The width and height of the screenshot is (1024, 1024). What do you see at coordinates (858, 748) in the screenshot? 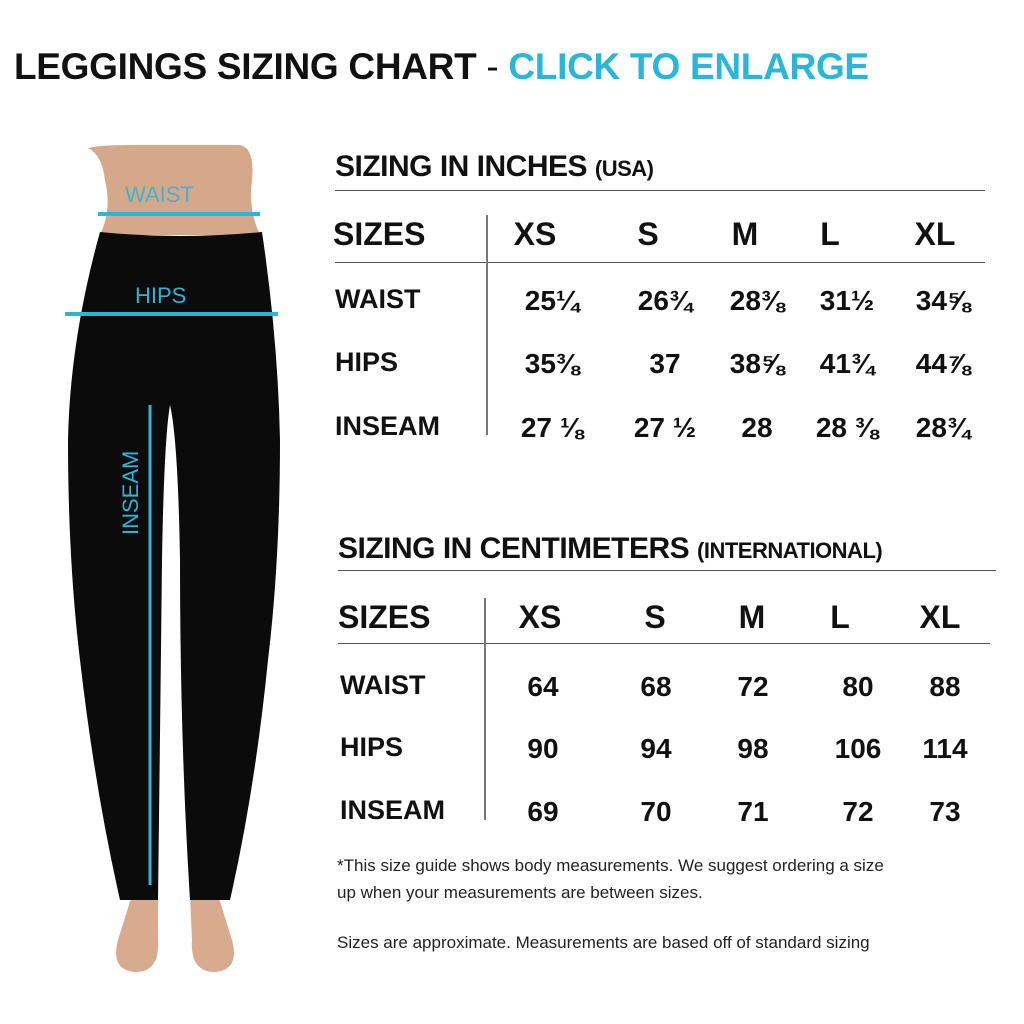
I see `size-value: 106` at bounding box center [858, 748].